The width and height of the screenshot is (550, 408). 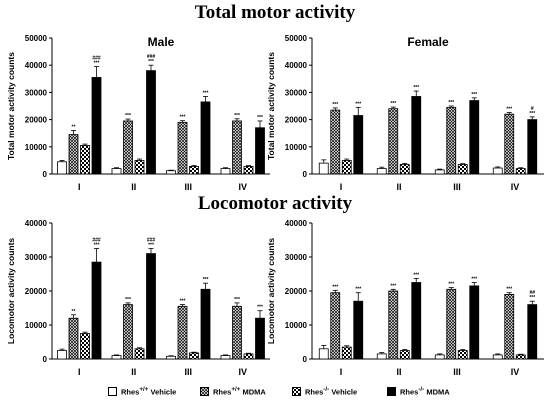 What do you see at coordinates (296, 391) in the screenshot?
I see `legend-swatch-checker` at bounding box center [296, 391].